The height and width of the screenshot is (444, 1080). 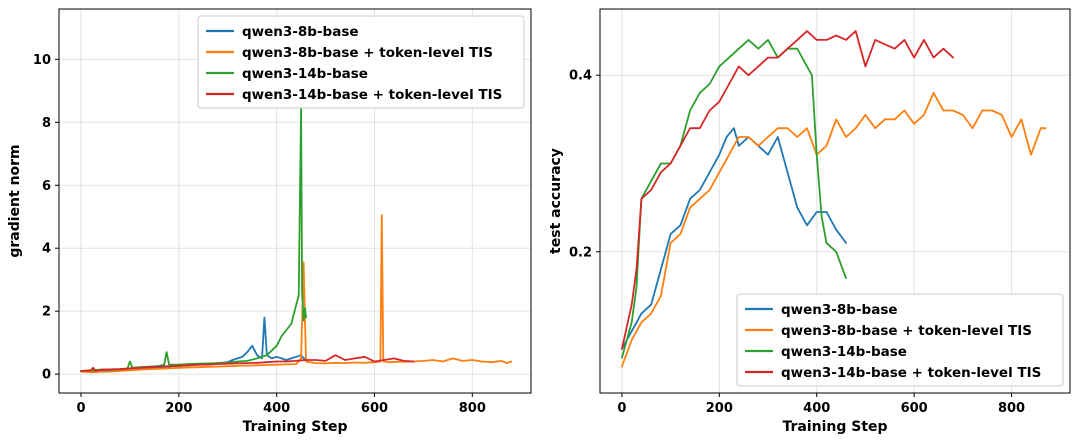 I want to click on y-tick-label: 8, so click(x=46, y=123).